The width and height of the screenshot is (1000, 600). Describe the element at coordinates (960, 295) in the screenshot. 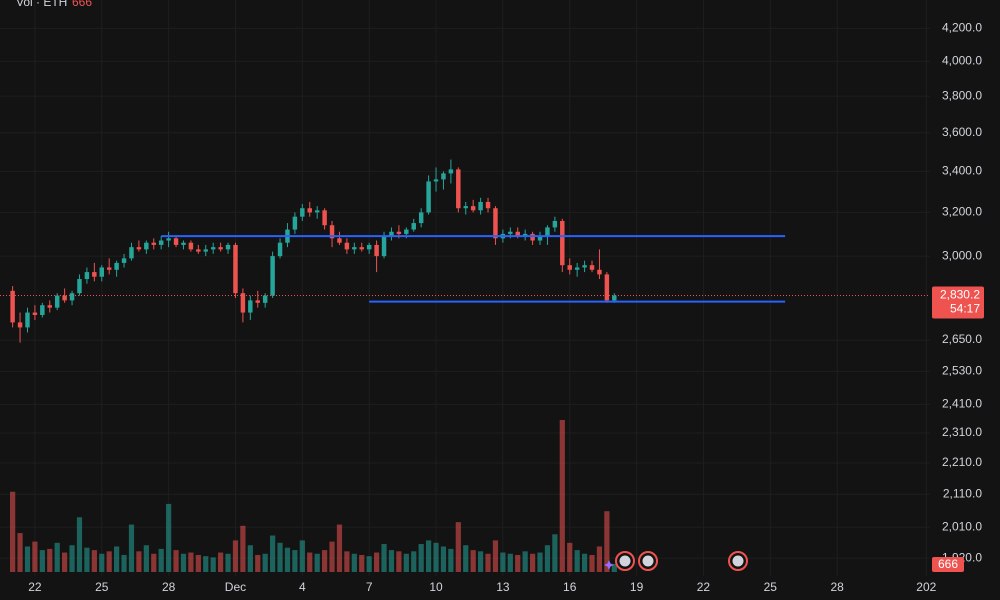

I see `last-price-label: 2,830.2` at that location.